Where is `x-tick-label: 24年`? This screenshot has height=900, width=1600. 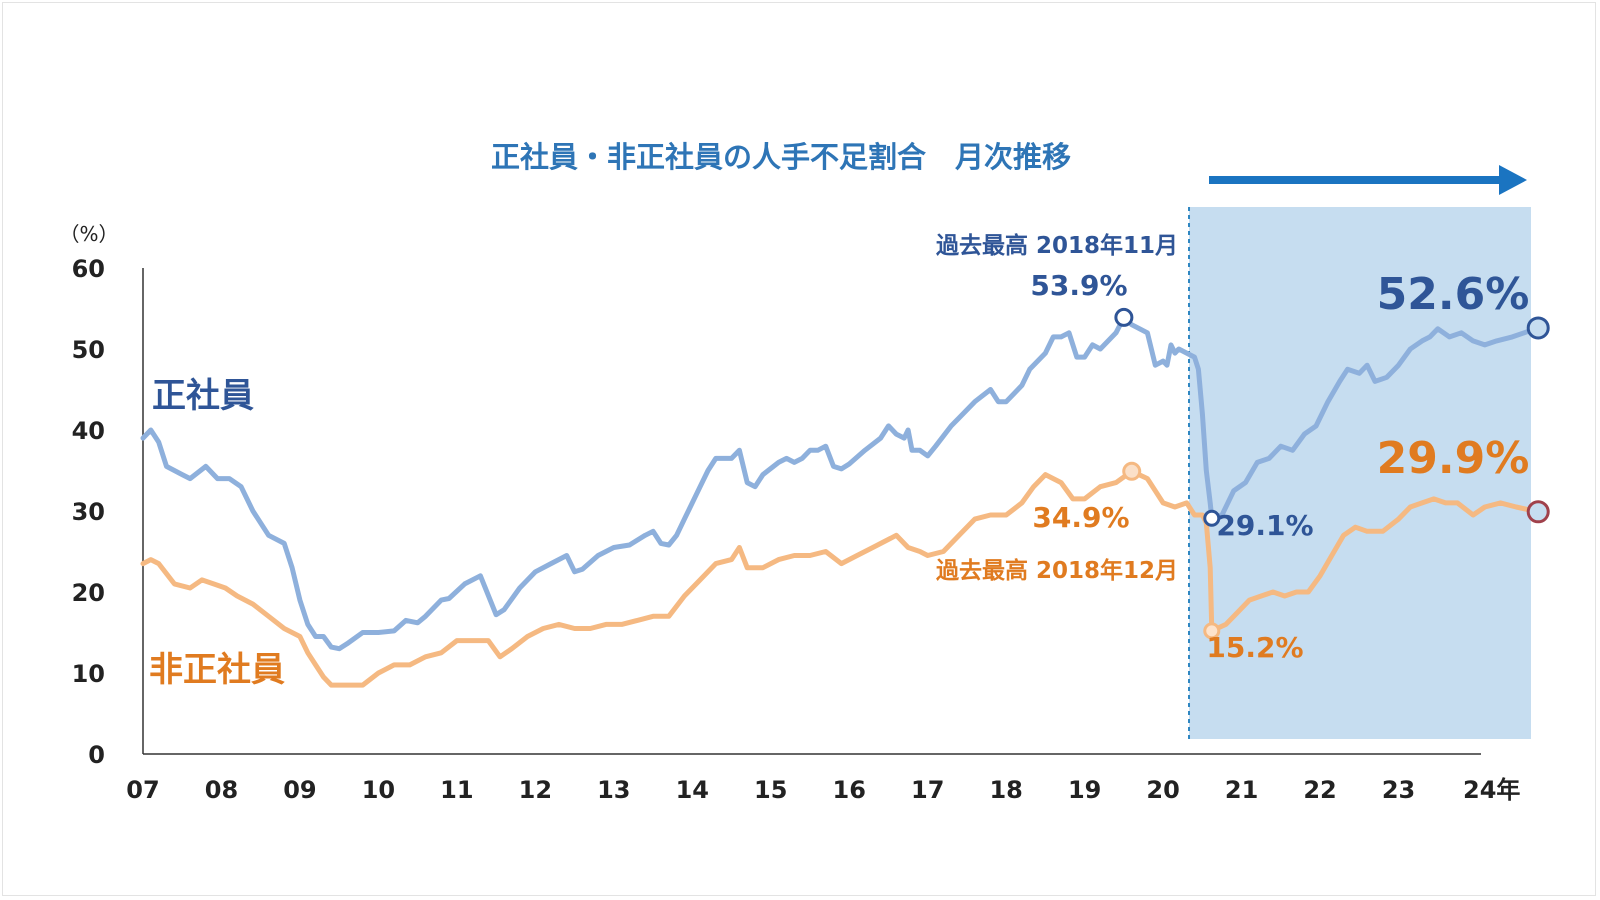
x-tick-label: 24年 is located at coordinates (1491, 790).